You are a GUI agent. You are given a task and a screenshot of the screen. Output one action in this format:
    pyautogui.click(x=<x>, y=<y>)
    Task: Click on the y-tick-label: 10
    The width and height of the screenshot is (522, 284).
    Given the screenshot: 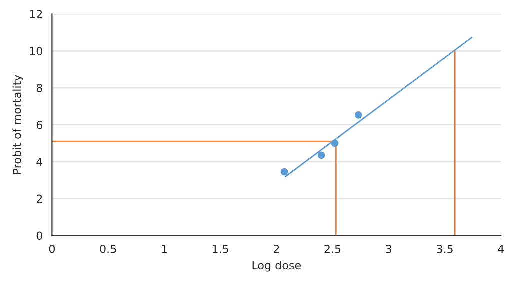 What is the action you would take?
    pyautogui.click(x=36, y=51)
    